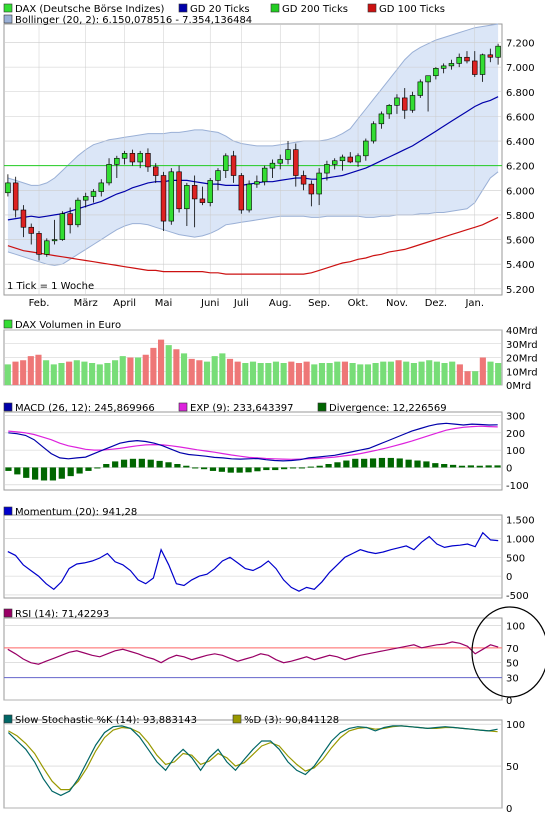 The width and height of the screenshot is (545, 827). Describe the element at coordinates (253, 245) in the screenshot. I see `gd100-line` at that location.